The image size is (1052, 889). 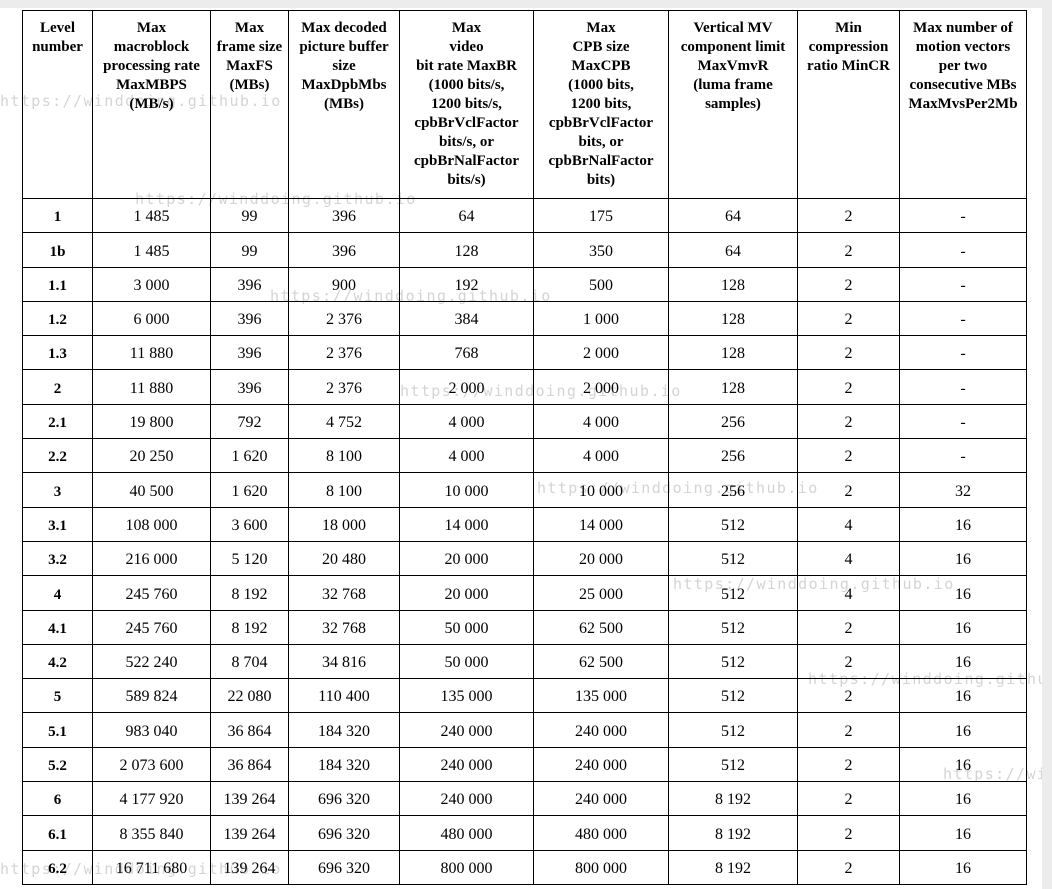 I want to click on table-row: 1.3 11 880 396 2 376 768 2 000 128 2-, so click(x=524, y=353).